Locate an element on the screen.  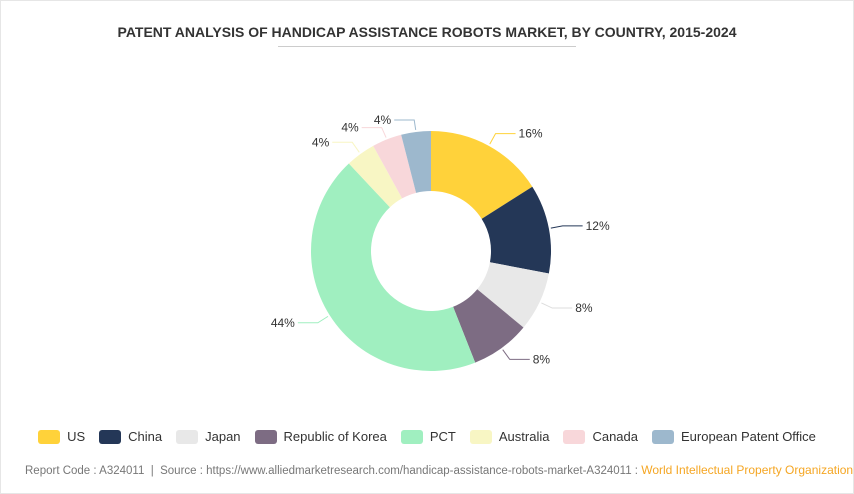
legend-label: Canada is located at coordinates (615, 436).